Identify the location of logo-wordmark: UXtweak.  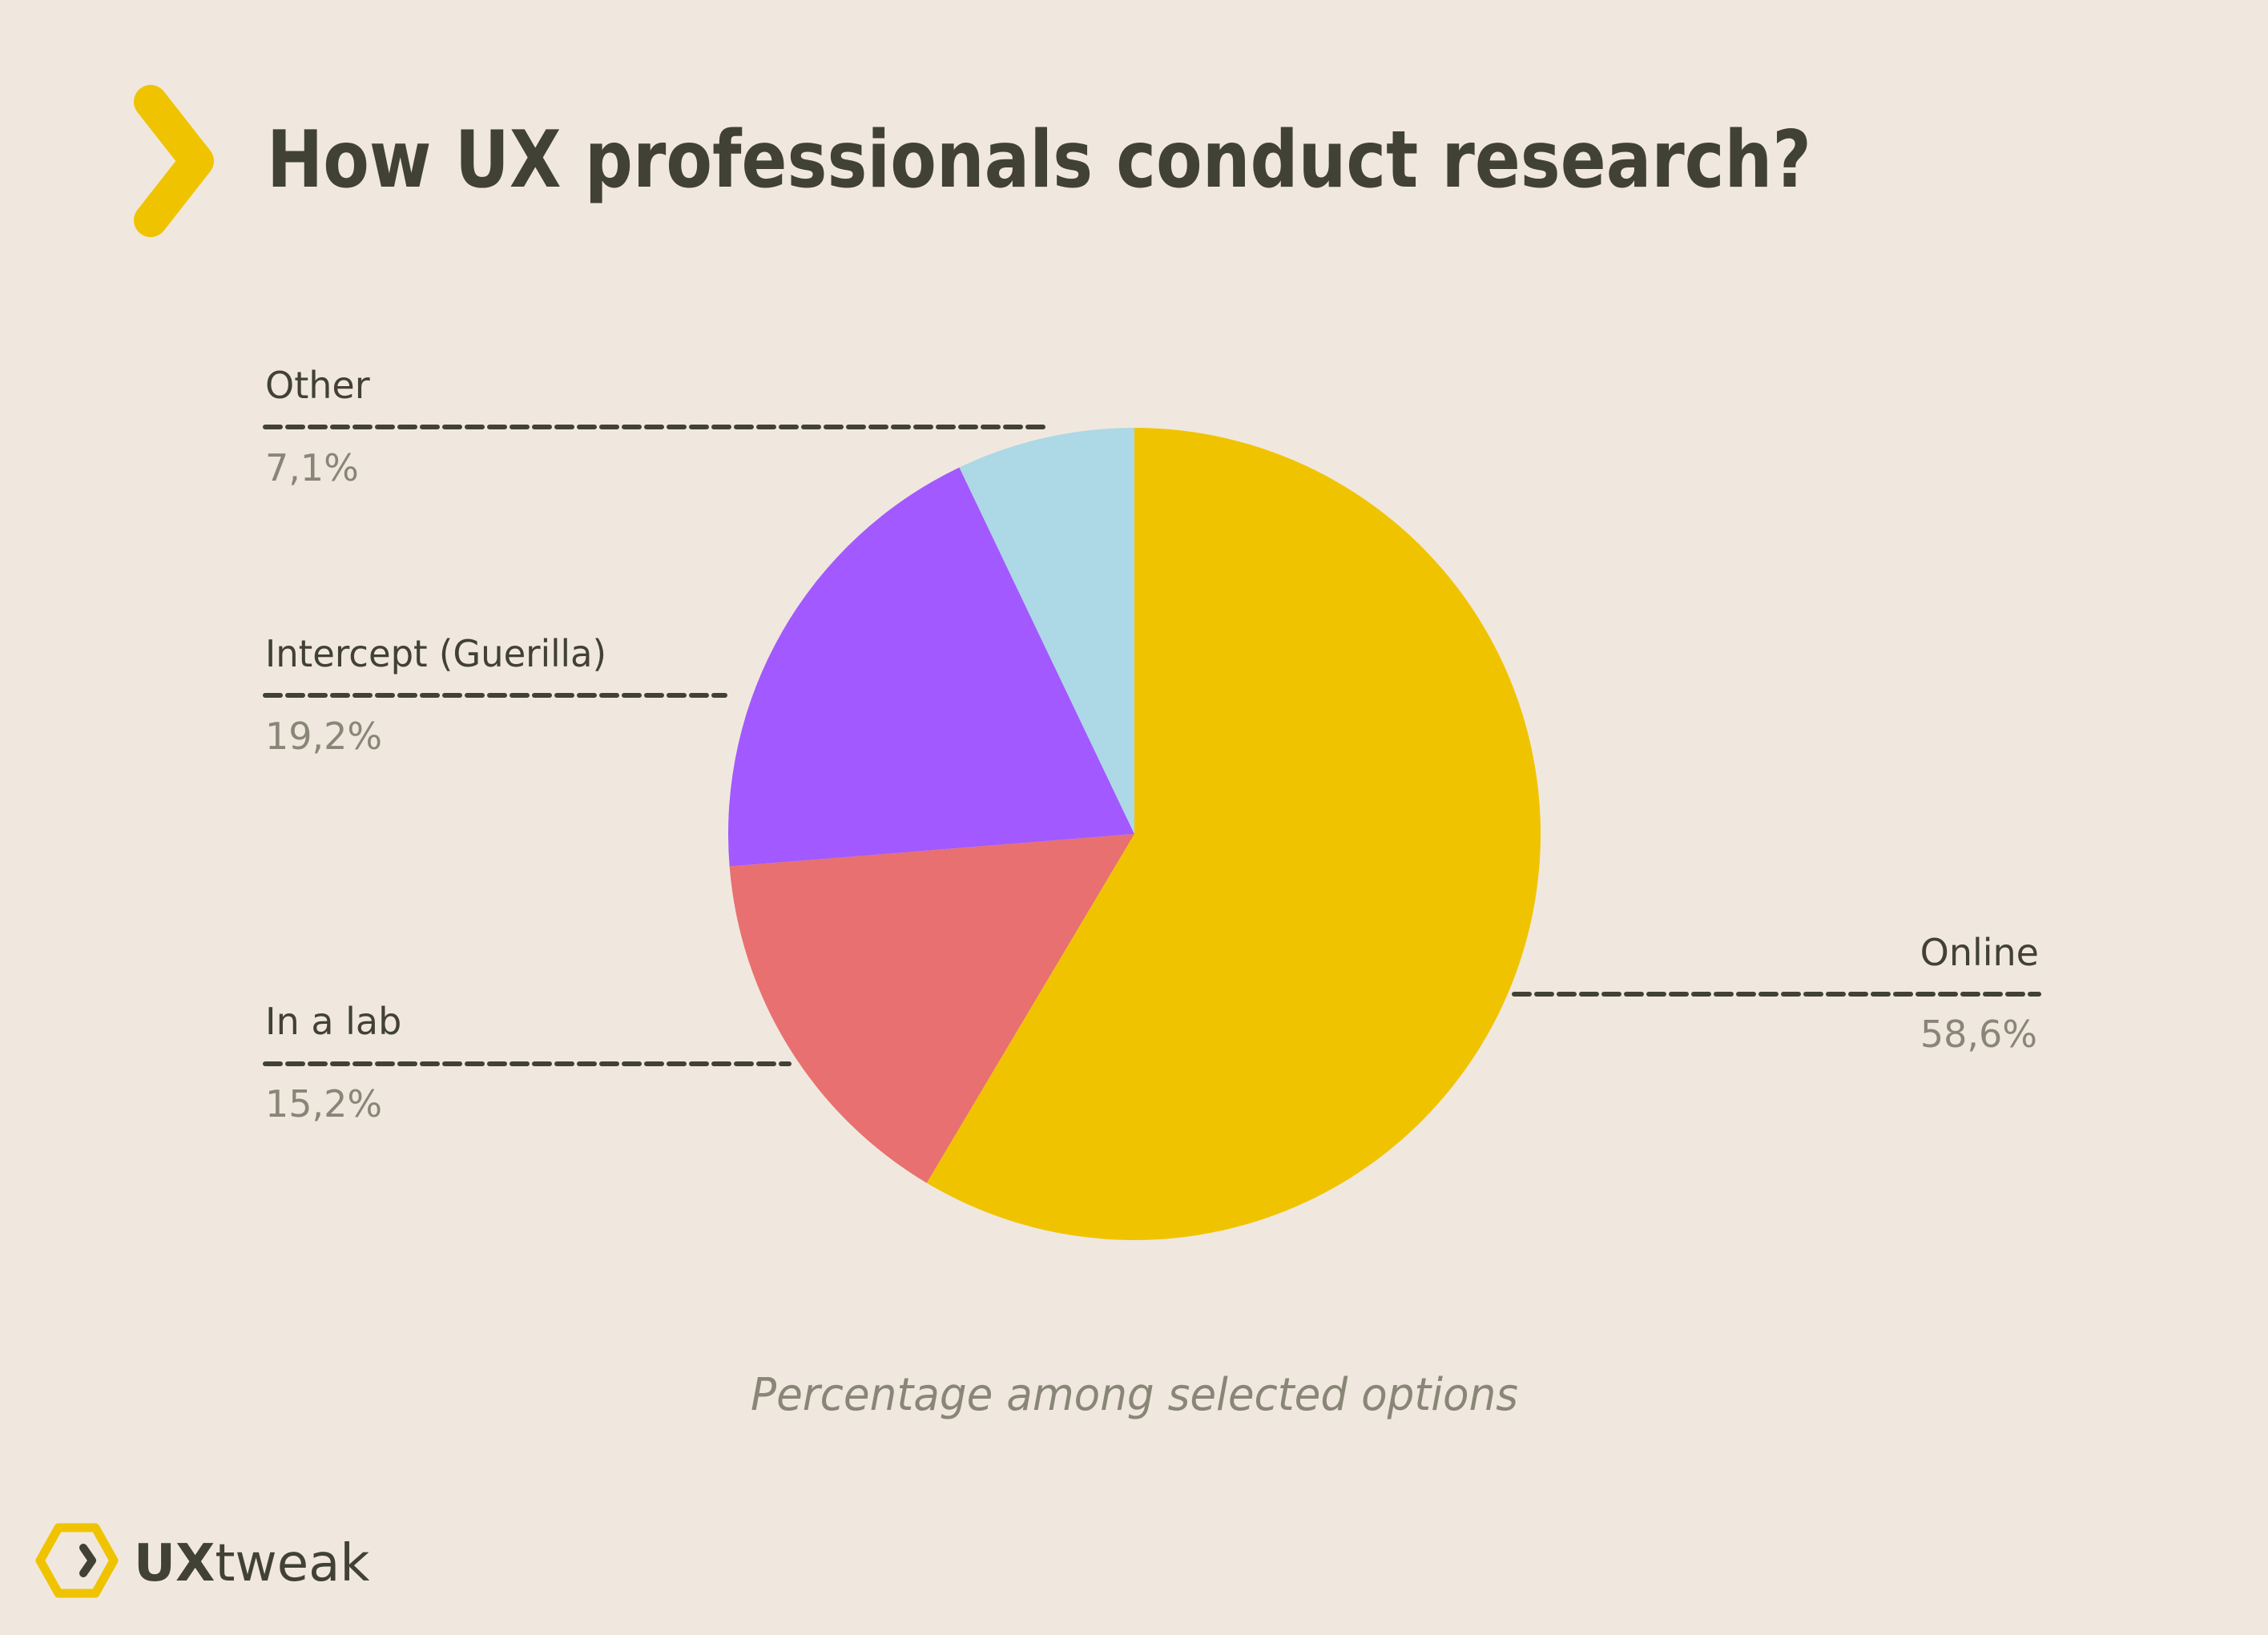
(252, 1564).